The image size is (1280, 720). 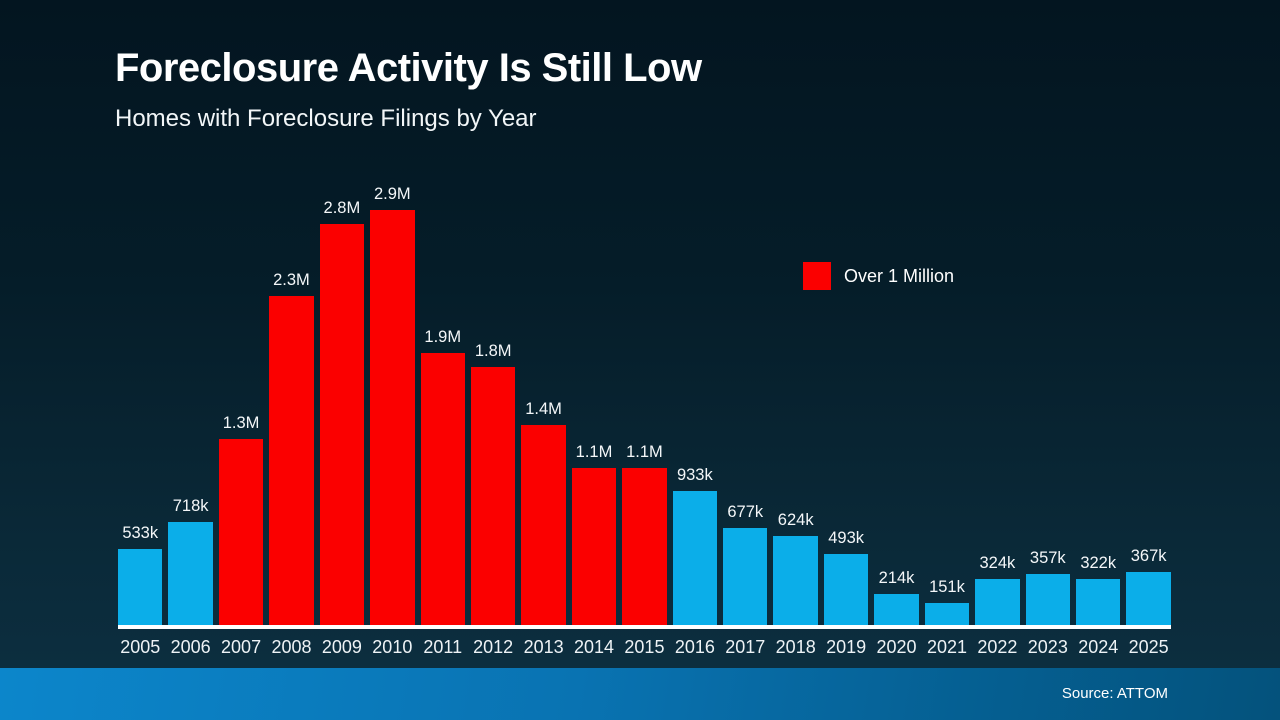 What do you see at coordinates (291, 280) in the screenshot?
I see `bar-value-label: 2.3M` at bounding box center [291, 280].